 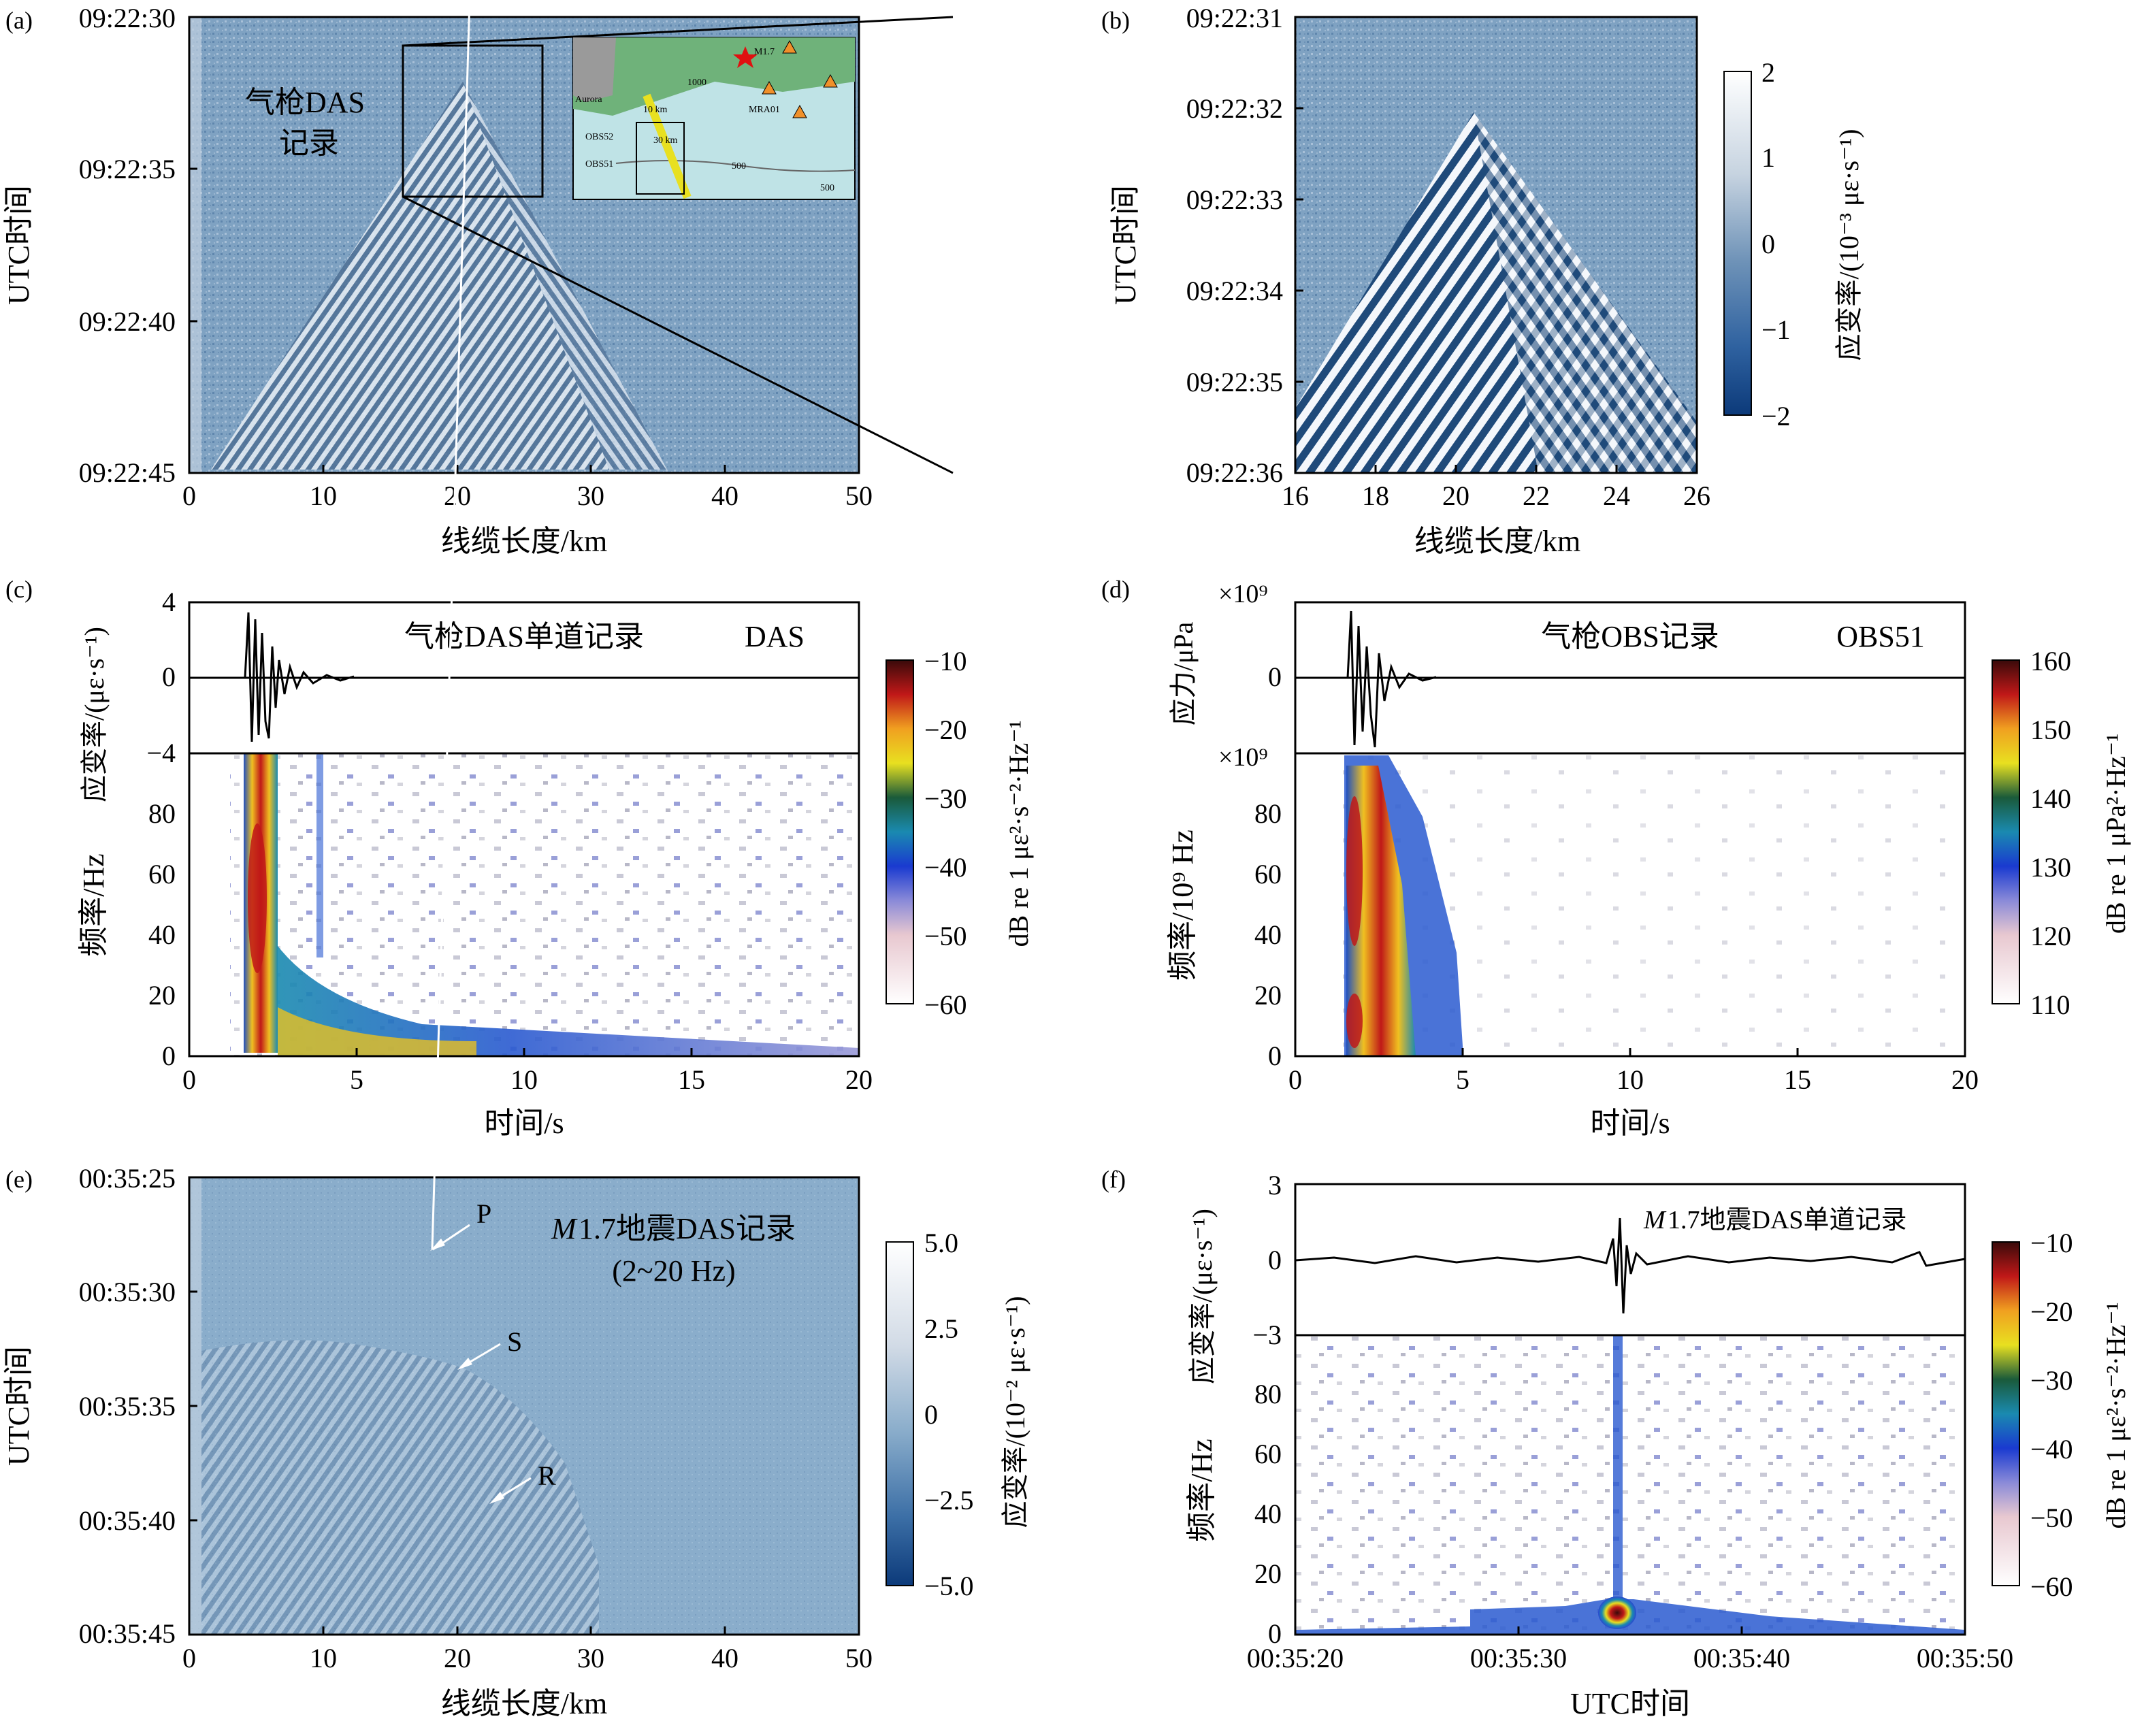 What do you see at coordinates (18, 1406) in the screenshot?
I see `panel-e-y-label: UTC时间` at bounding box center [18, 1406].